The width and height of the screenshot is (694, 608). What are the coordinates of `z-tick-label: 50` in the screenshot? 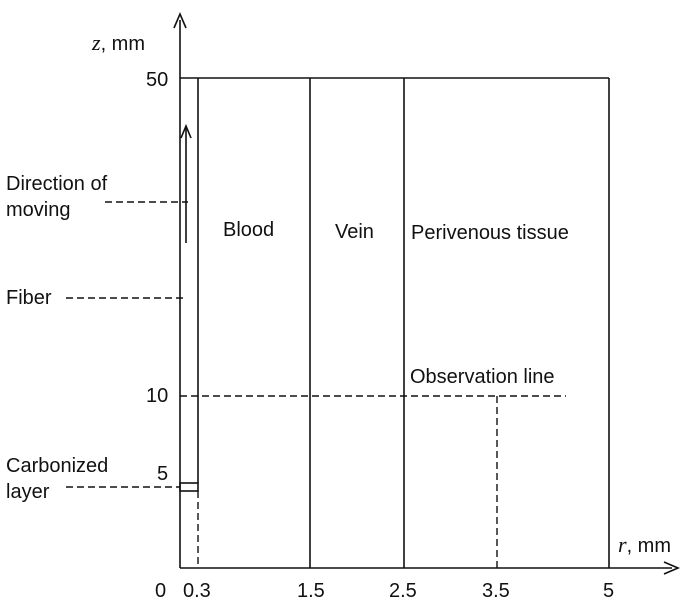 It's located at (157, 80).